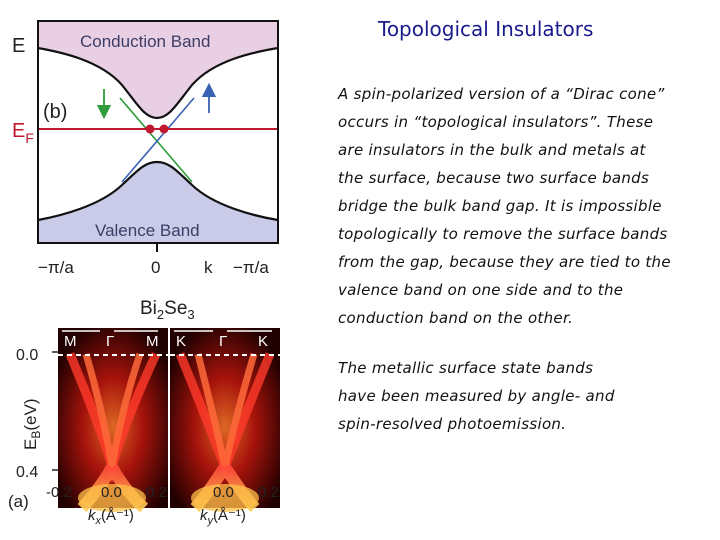  I want to click on x-axis-label-right: ky(Å⁻¹), so click(223, 517).